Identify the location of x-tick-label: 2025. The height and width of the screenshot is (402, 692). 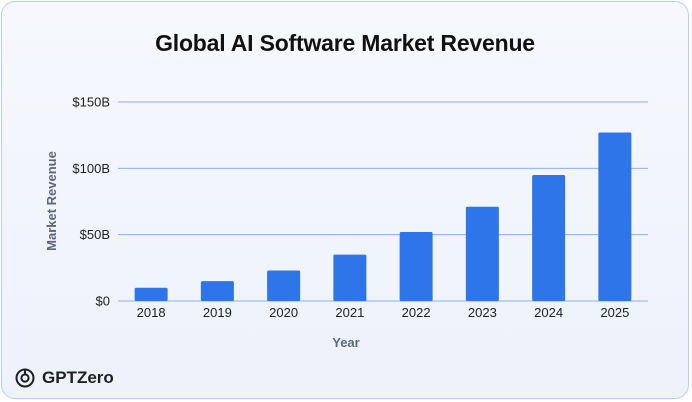
(614, 312).